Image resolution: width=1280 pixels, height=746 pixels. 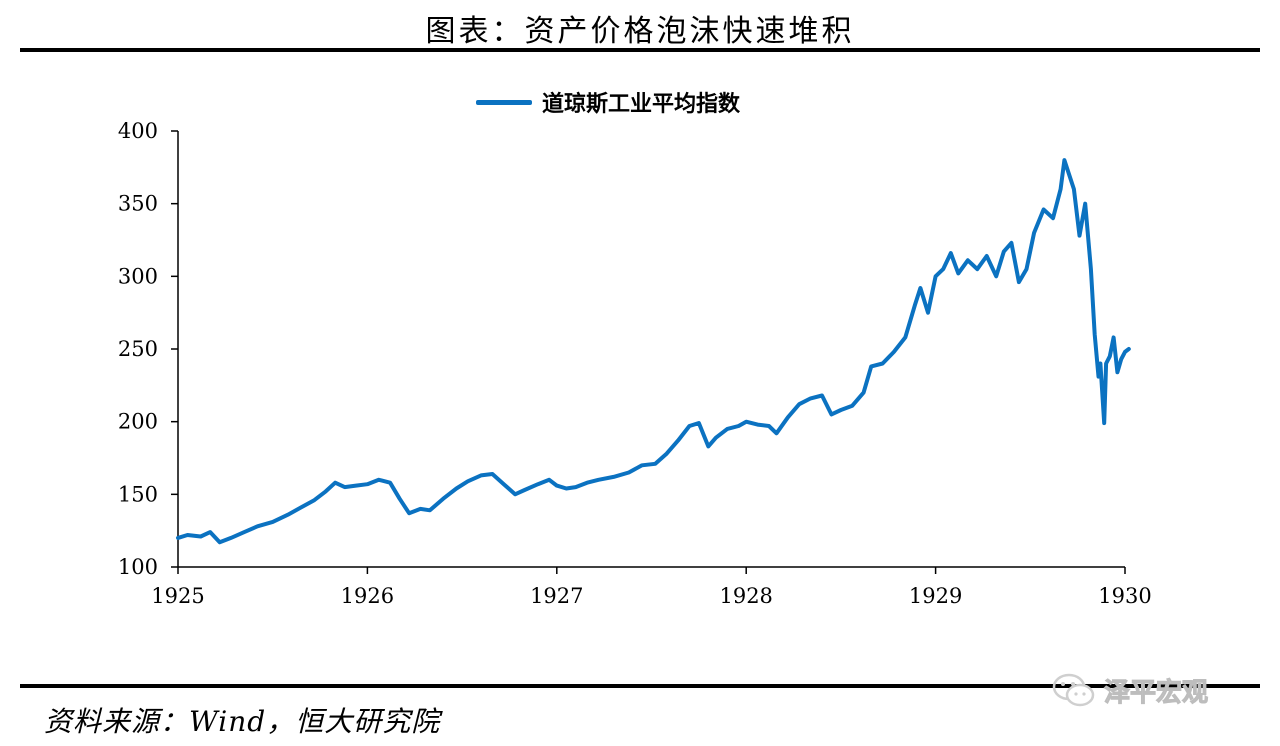 I want to click on x-tick-label: 1929, so click(x=935, y=596).